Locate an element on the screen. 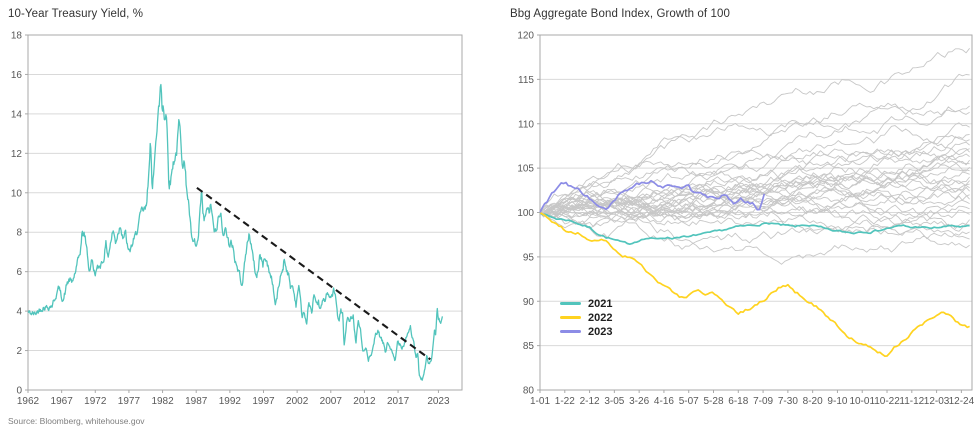 This screenshot has width=979, height=435. x-tick-label: 2007 is located at coordinates (331, 401).